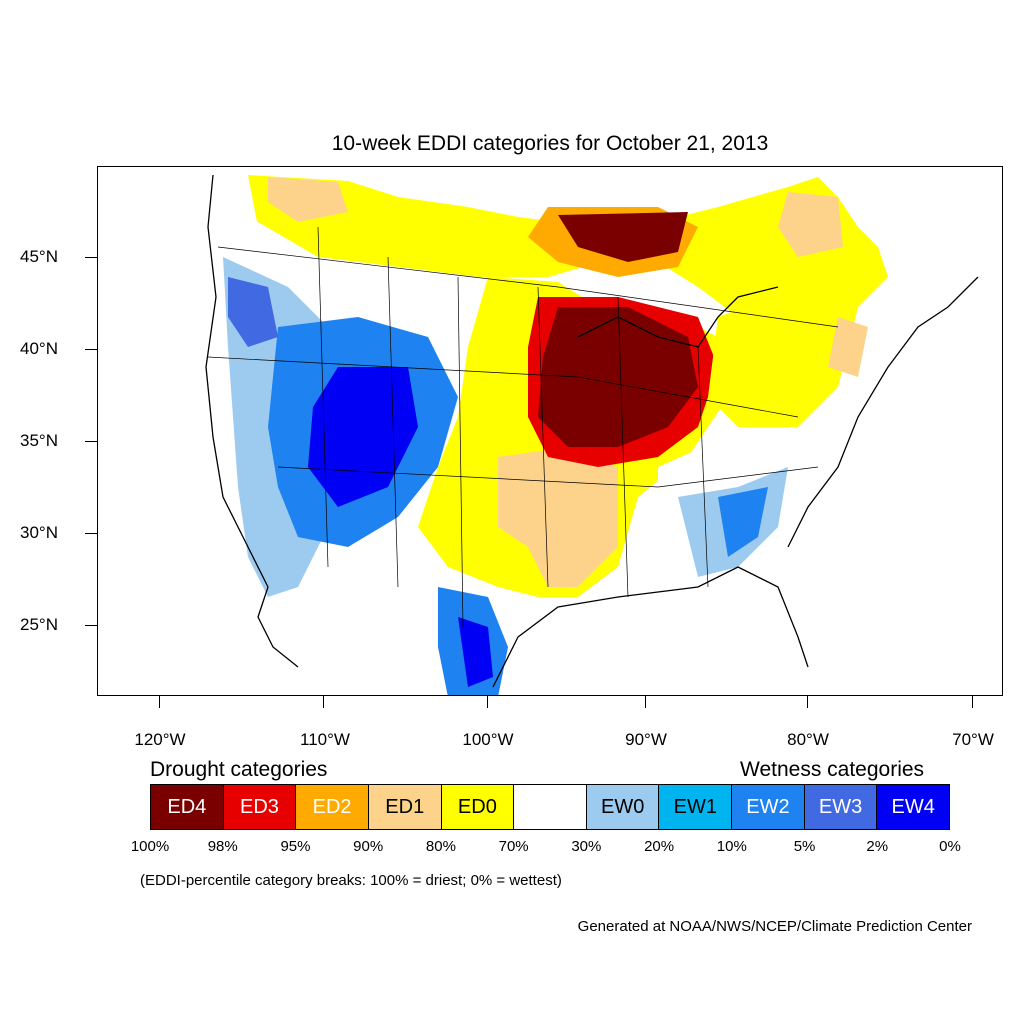  Describe the element at coordinates (804, 846) in the screenshot. I see `percentile-label: 5%` at that location.